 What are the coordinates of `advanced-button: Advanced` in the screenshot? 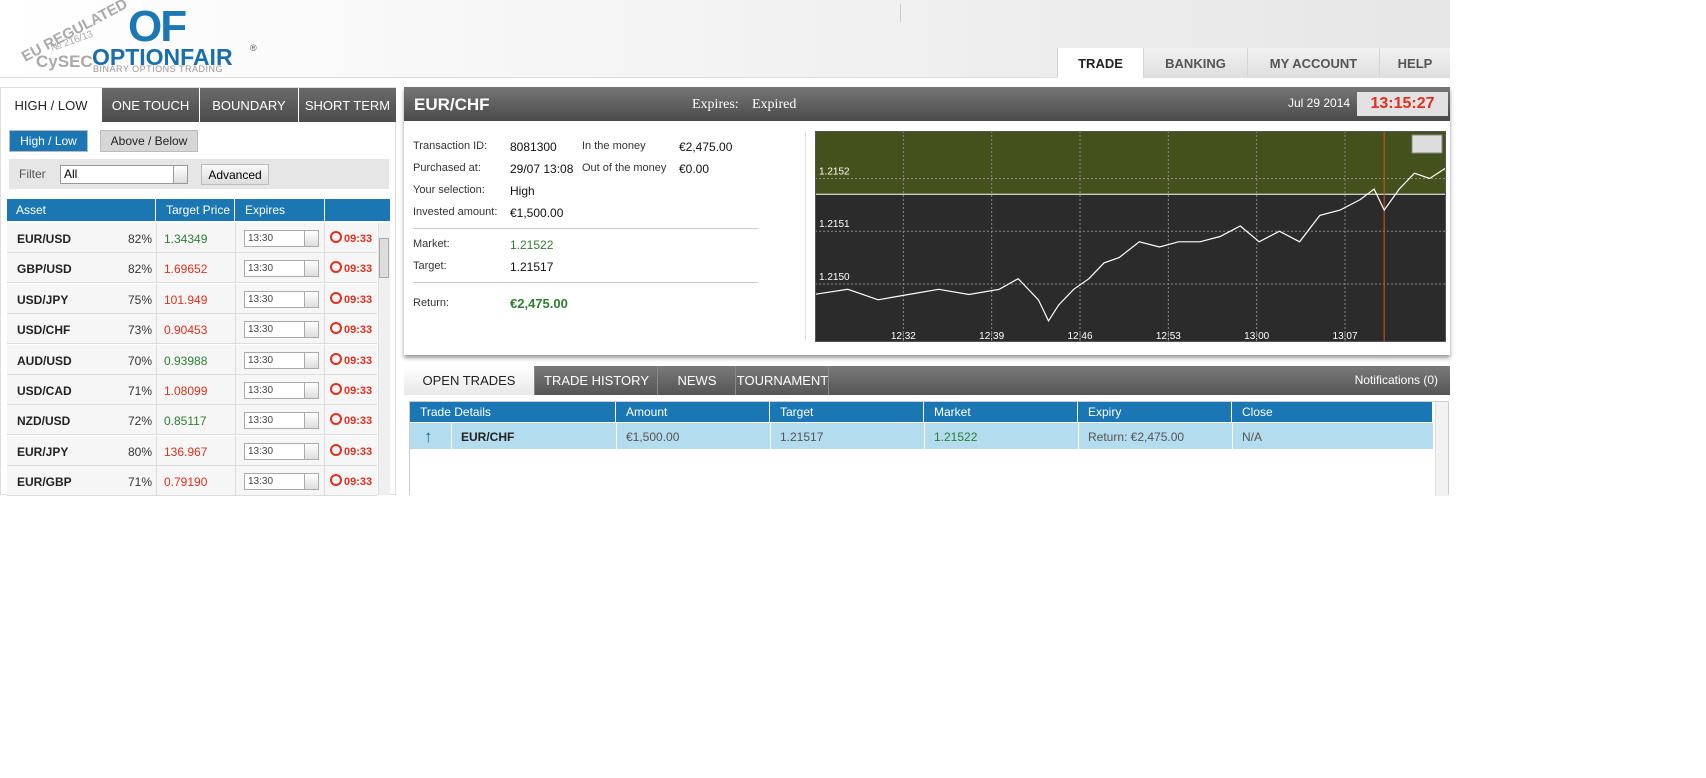 It's located at (235, 174).